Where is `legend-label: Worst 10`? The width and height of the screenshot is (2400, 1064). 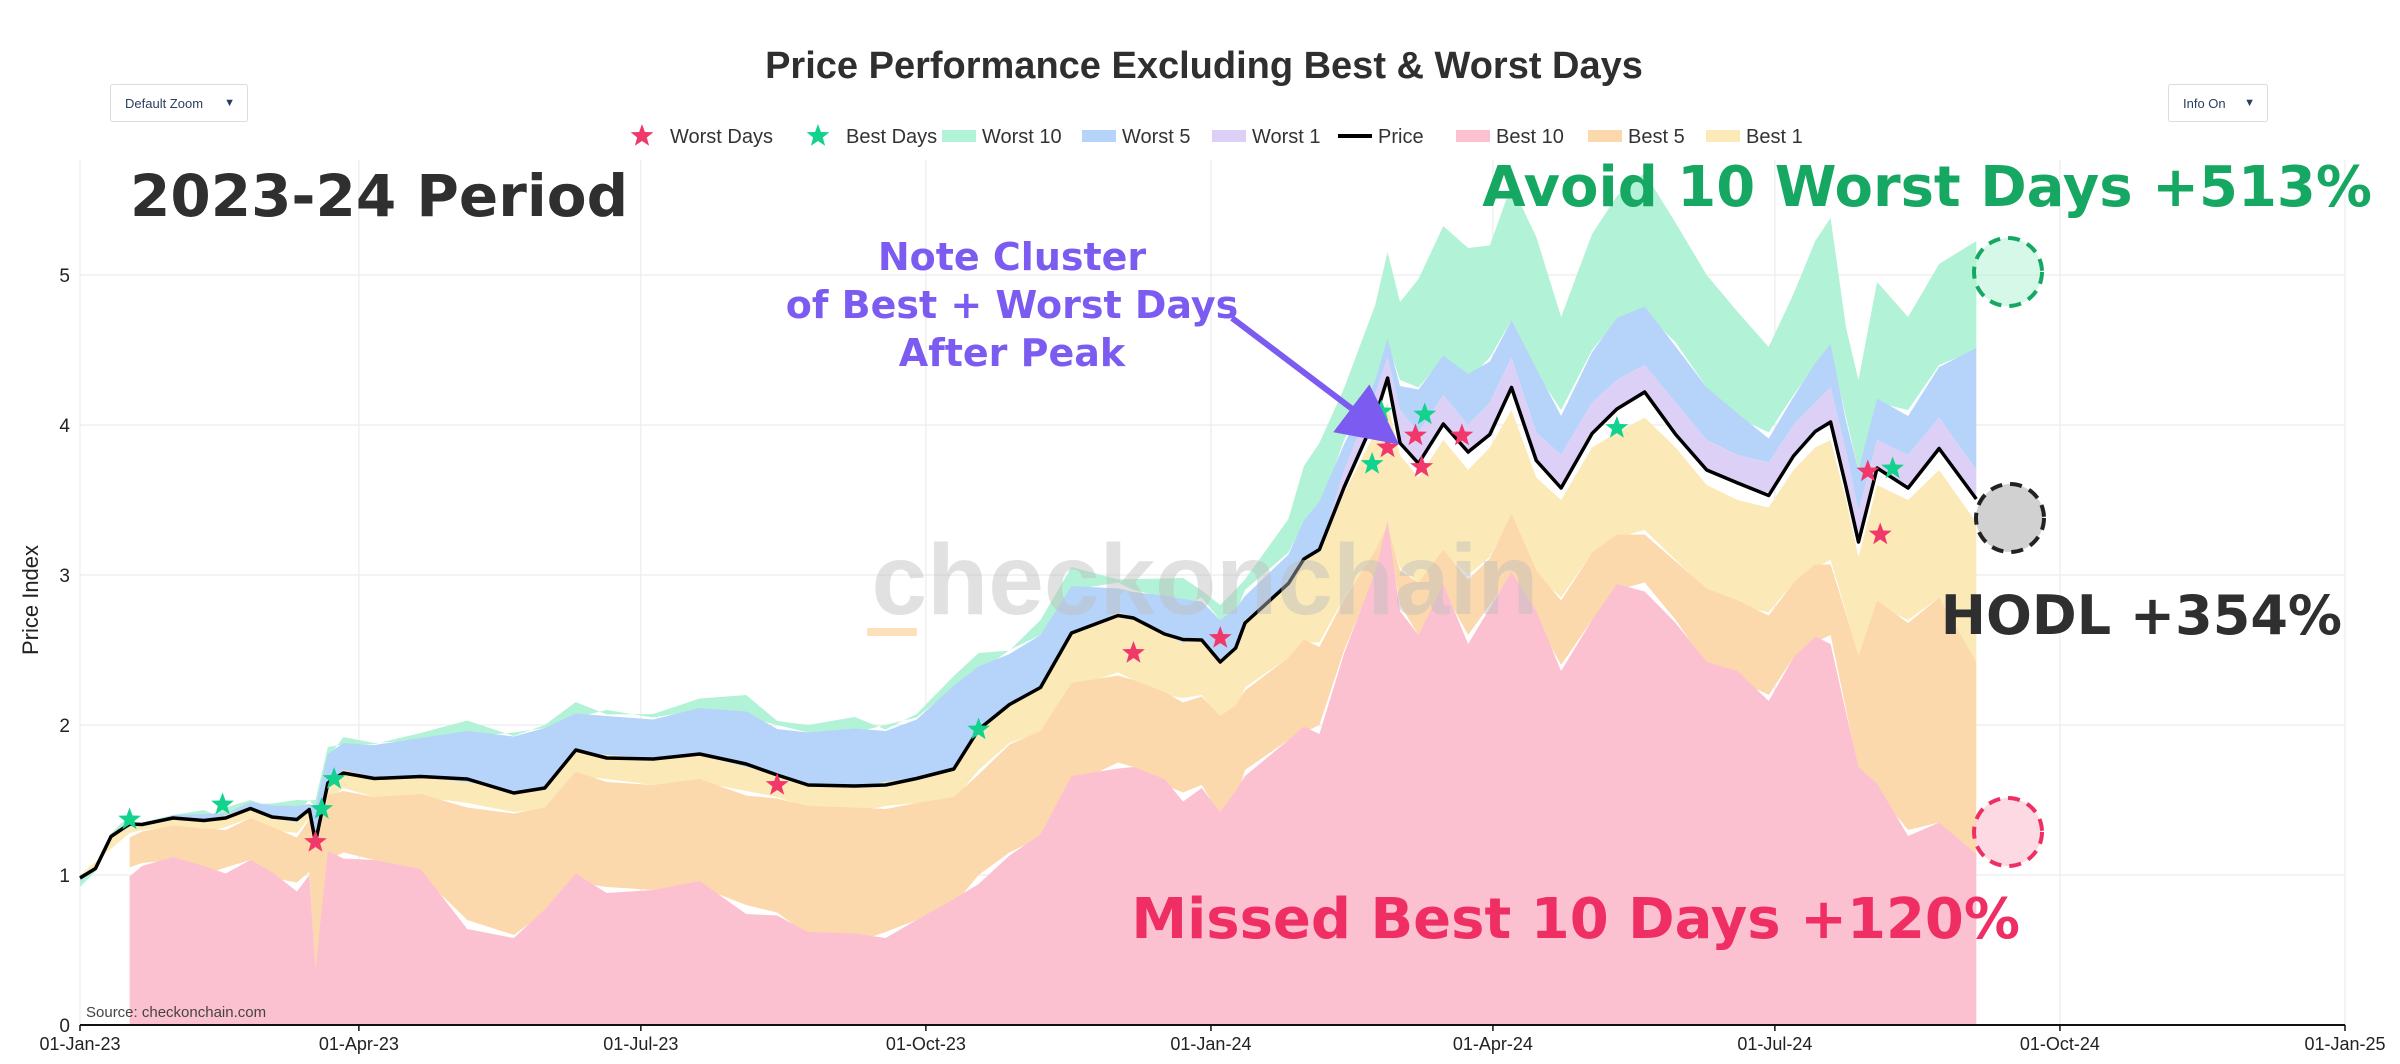 legend-label: Worst 10 is located at coordinates (1022, 137).